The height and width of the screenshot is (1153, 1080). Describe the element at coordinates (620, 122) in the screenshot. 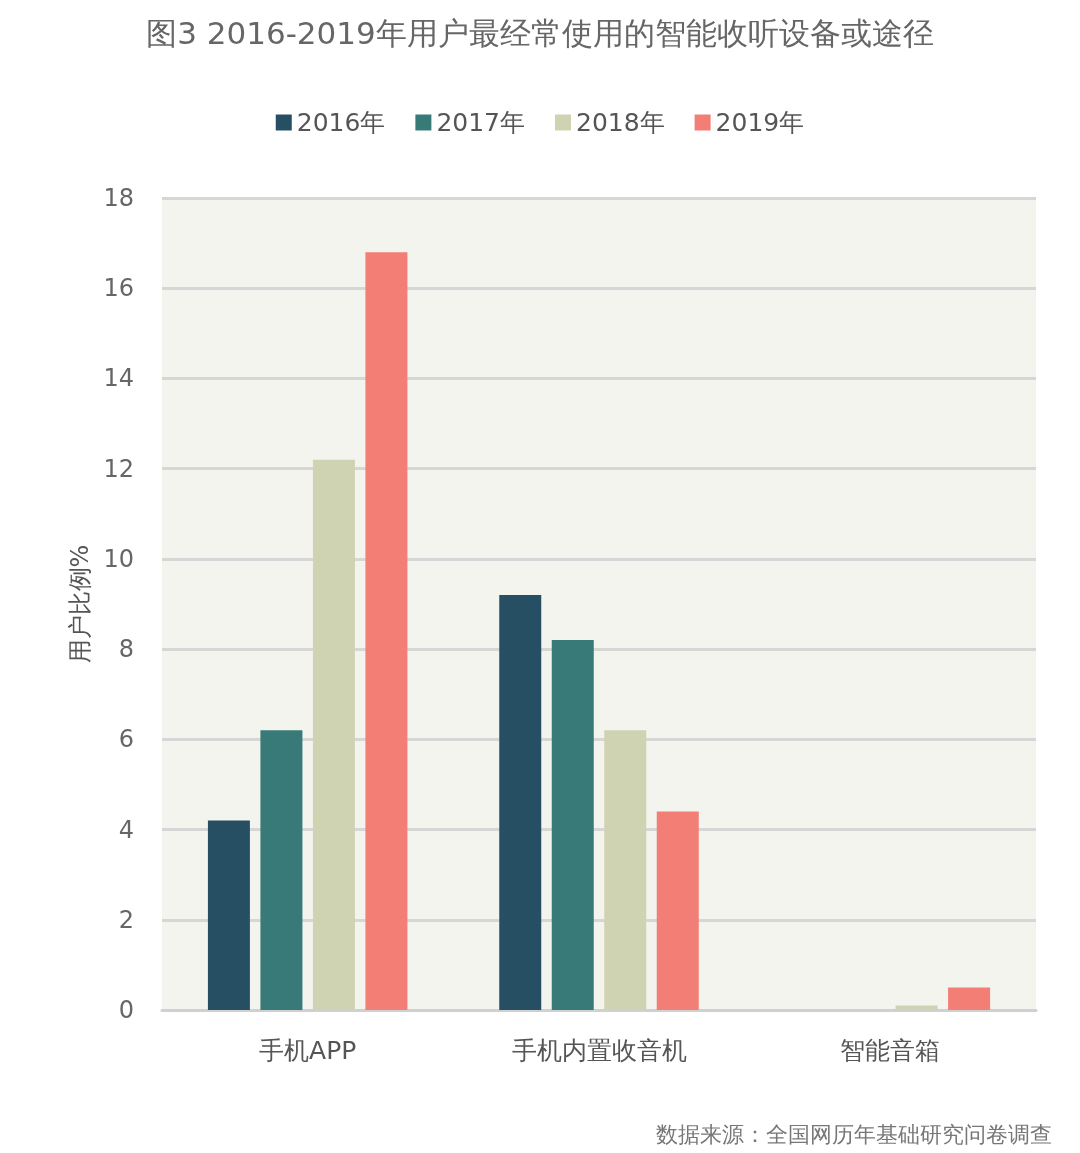

I see `legend-label: 2018年` at that location.